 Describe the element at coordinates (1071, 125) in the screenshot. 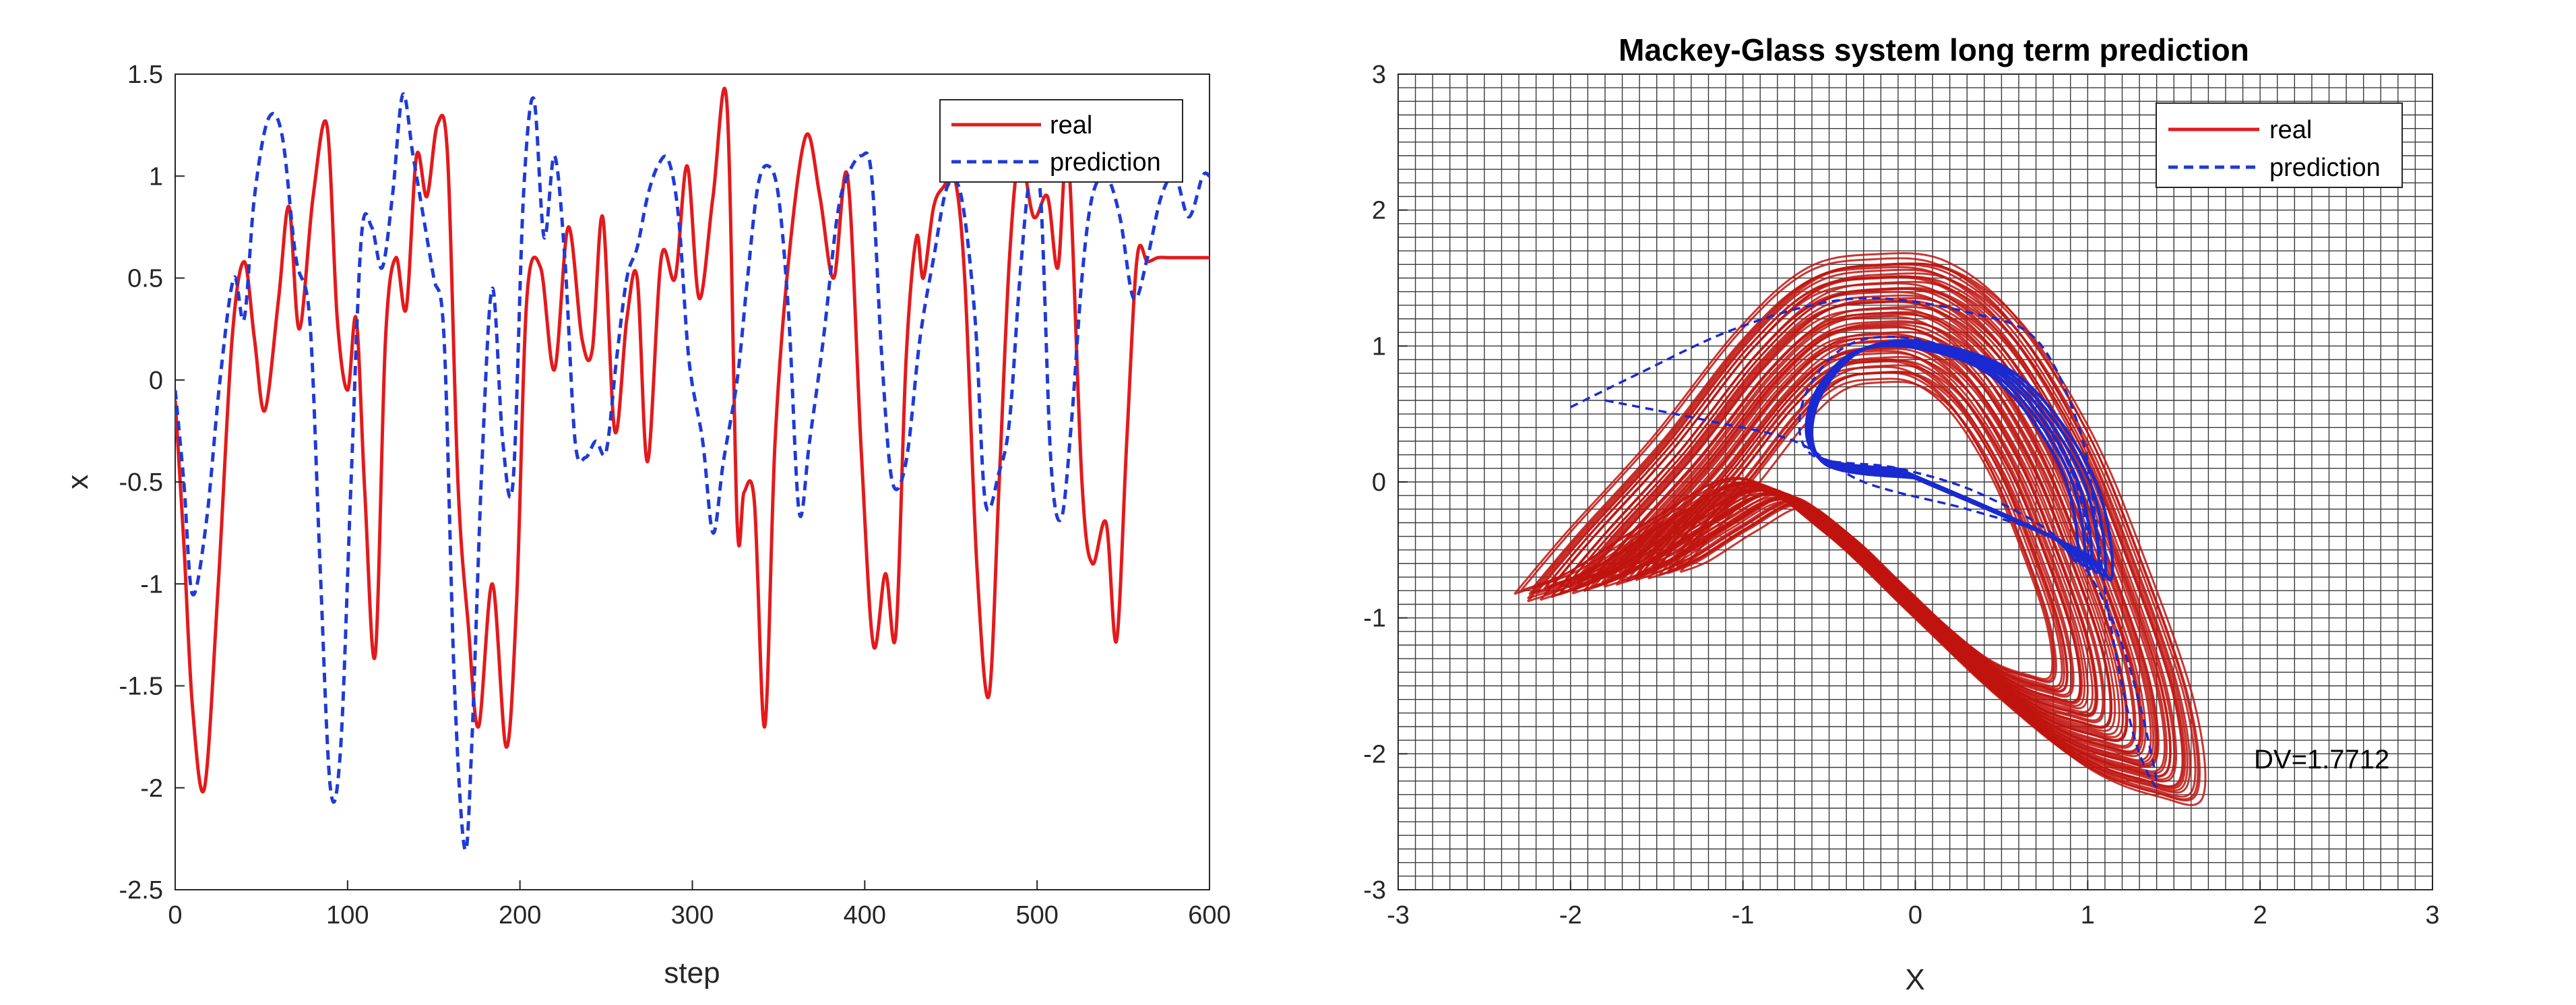

I see `left-legend-real-label: real` at that location.